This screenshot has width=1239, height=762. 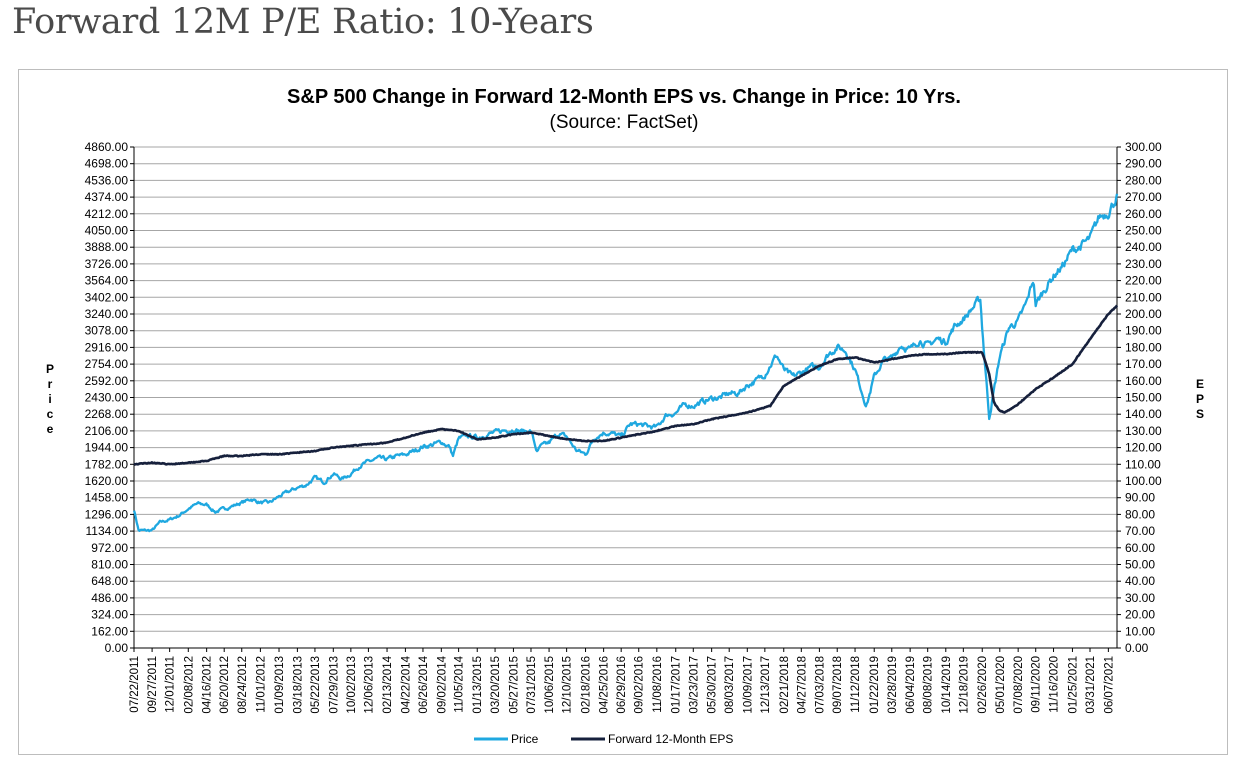 What do you see at coordinates (107, 481) in the screenshot?
I see `y-tick-label: 1620.00` at bounding box center [107, 481].